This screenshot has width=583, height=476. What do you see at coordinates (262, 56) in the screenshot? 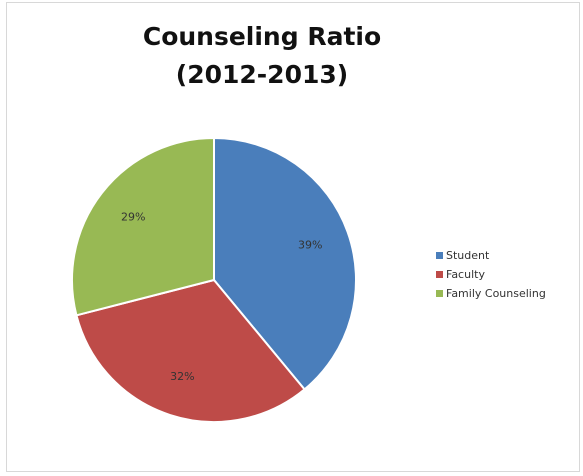
I see `chart-title: Counseling Ratio (2012-2013)` at bounding box center [262, 56].